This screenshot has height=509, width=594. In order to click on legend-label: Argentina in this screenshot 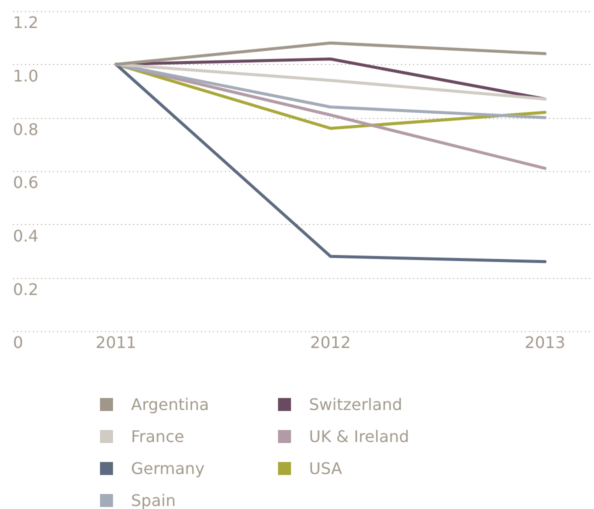, I will do `click(170, 404)`.